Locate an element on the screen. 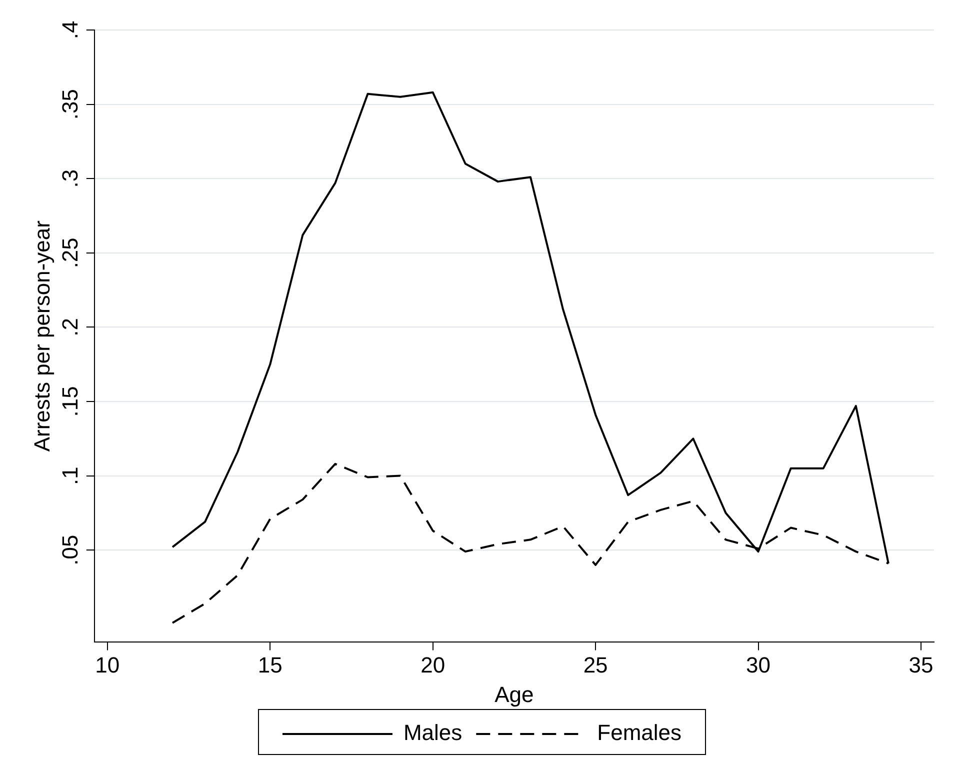  x-tick-label: 30 is located at coordinates (758, 665).